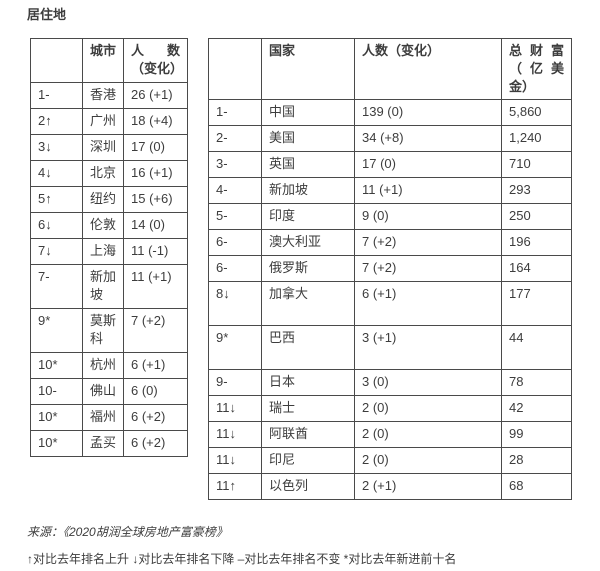 The width and height of the screenshot is (600, 571). What do you see at coordinates (56, 199) in the screenshot?
I see `cell-rank: 5↑` at bounding box center [56, 199].